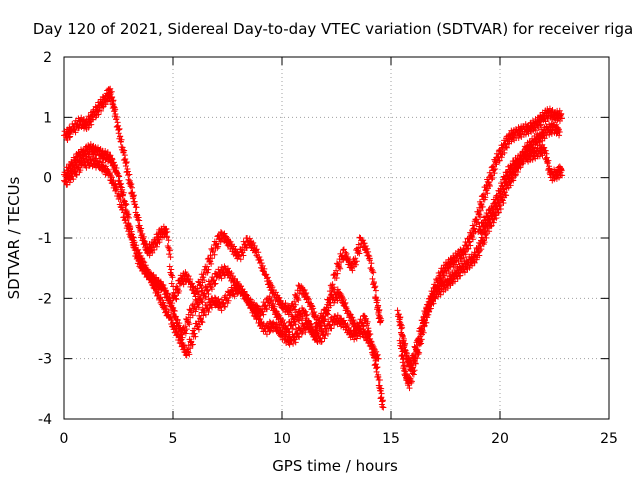  Describe the element at coordinates (500, 439) in the screenshot. I see `x-tick-label: 20` at that location.